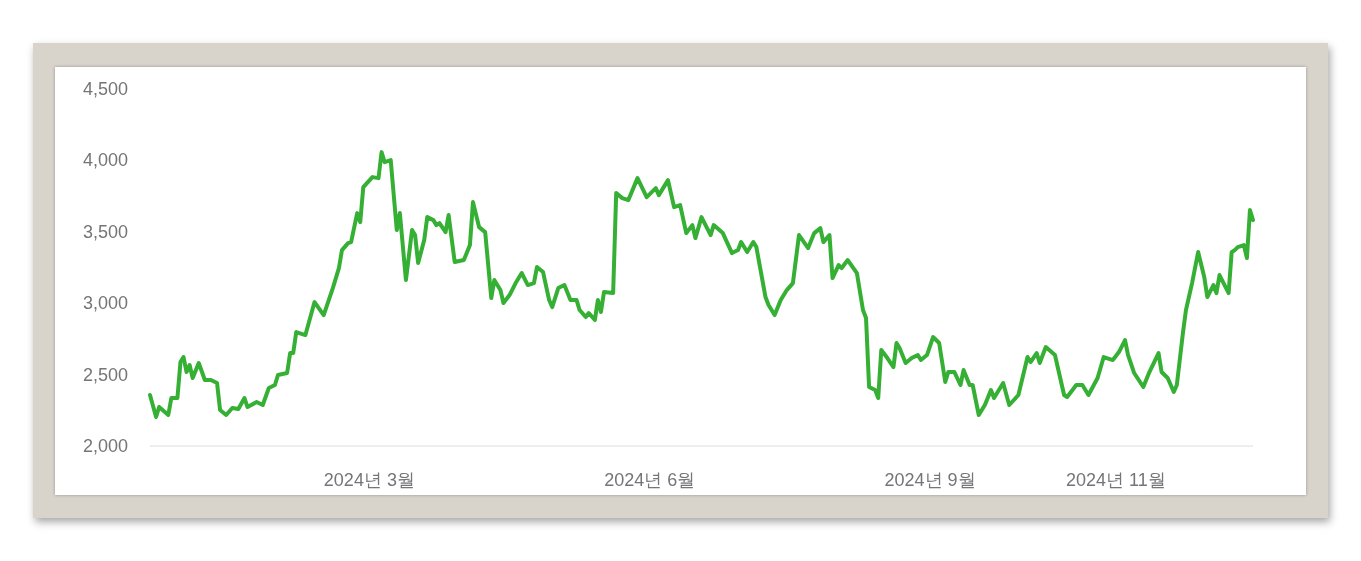  What do you see at coordinates (105, 231) in the screenshot?
I see `y-tick-label: 3,500` at bounding box center [105, 231].